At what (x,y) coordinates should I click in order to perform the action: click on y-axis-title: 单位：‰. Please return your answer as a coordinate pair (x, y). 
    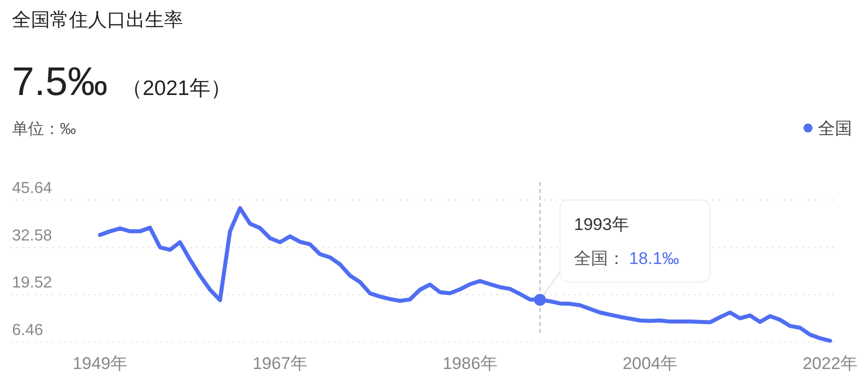
    Looking at the image, I should click on (44, 129).